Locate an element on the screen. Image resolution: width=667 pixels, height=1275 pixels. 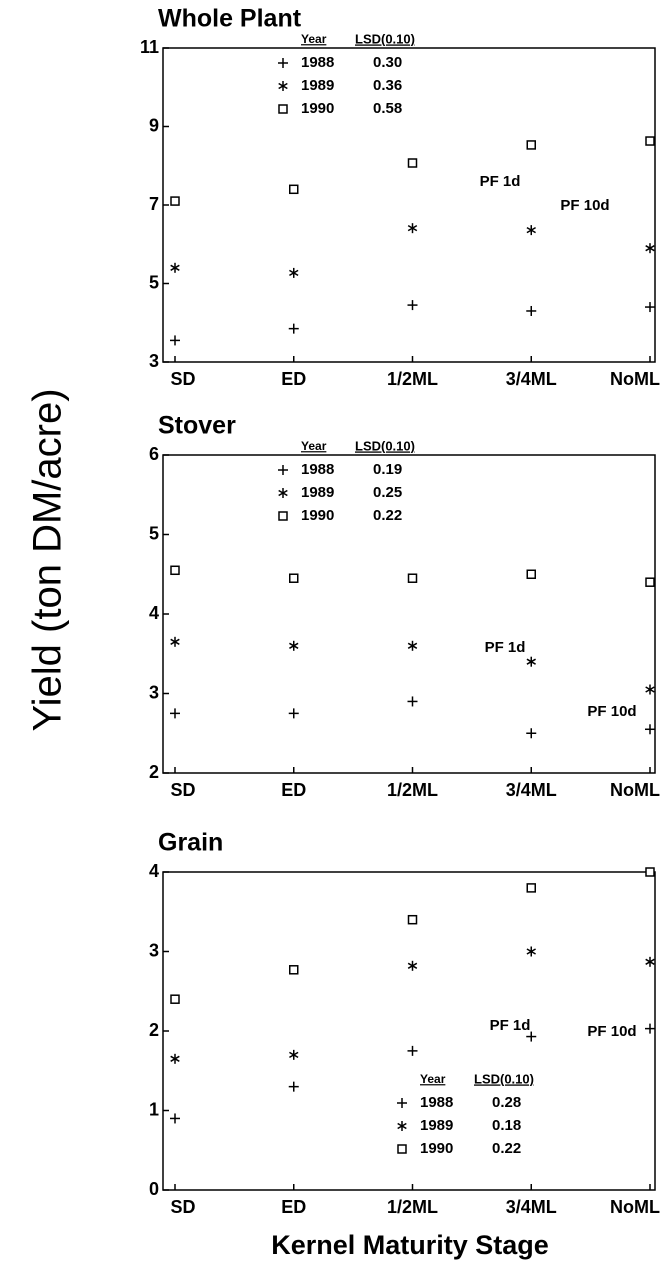
y-tick-label: 6 is located at coordinates (154, 454).